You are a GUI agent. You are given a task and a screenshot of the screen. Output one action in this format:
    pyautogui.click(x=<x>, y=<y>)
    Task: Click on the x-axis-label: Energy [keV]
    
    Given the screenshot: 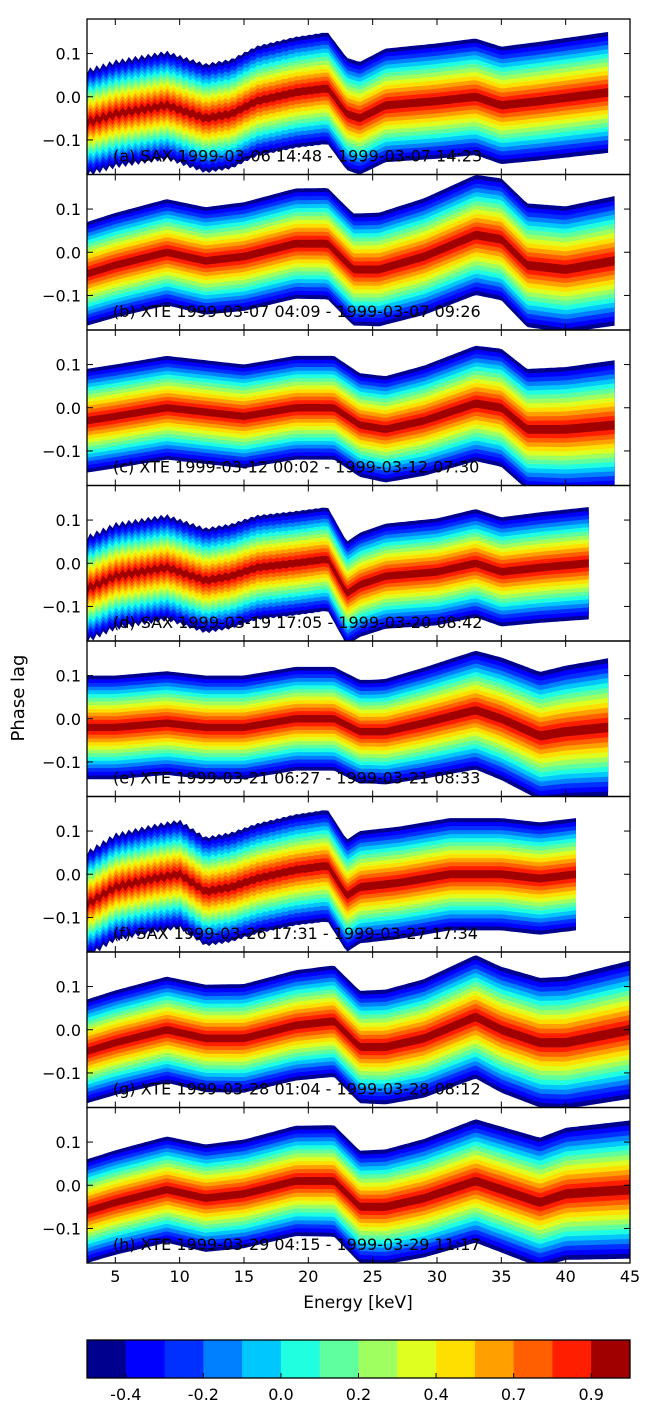 What is the action you would take?
    pyautogui.click(x=358, y=1303)
    